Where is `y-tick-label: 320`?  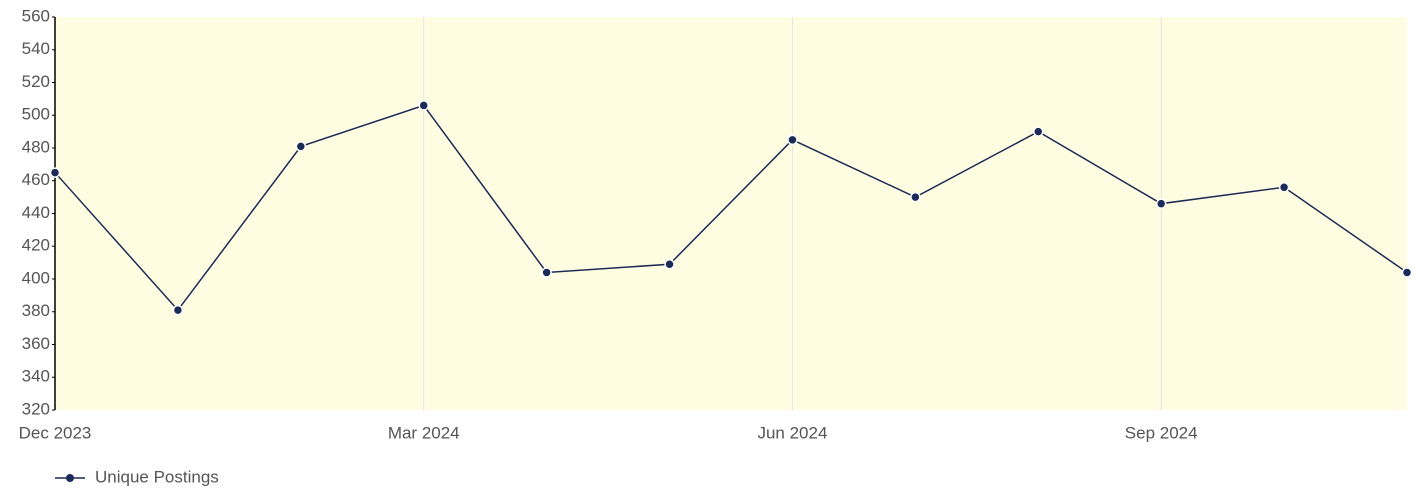 y-tick-label: 320 is located at coordinates (36, 408).